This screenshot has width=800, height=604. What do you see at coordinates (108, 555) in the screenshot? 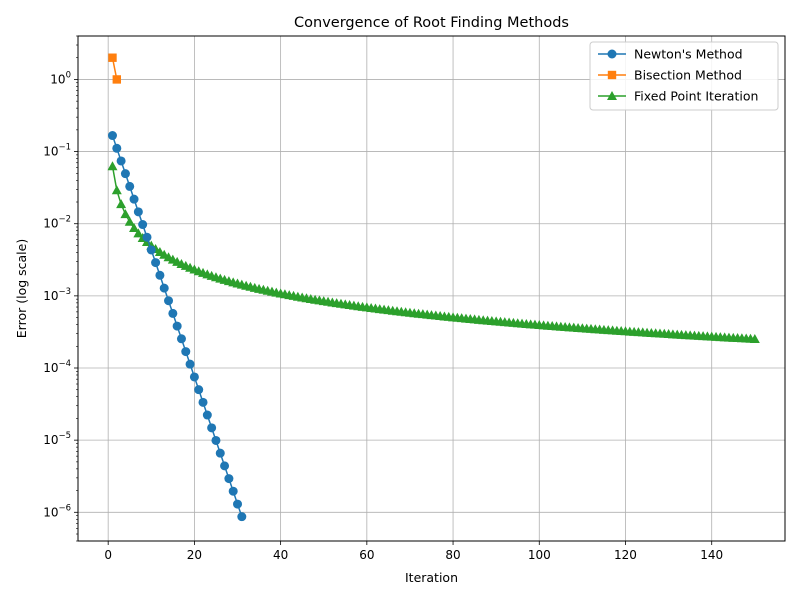
I see `x-tick-label: 0` at bounding box center [108, 555].